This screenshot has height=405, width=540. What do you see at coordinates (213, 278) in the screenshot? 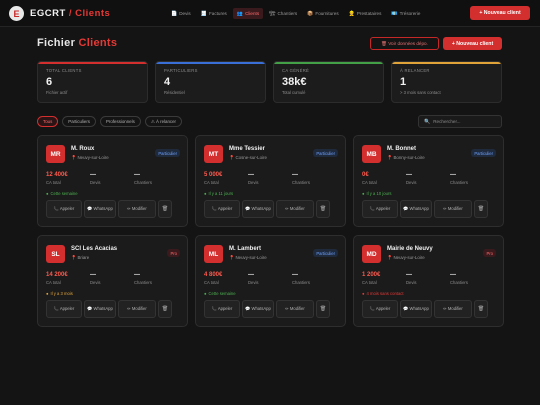
I see `metric-ca: 4 800€ CA total` at bounding box center [213, 278].